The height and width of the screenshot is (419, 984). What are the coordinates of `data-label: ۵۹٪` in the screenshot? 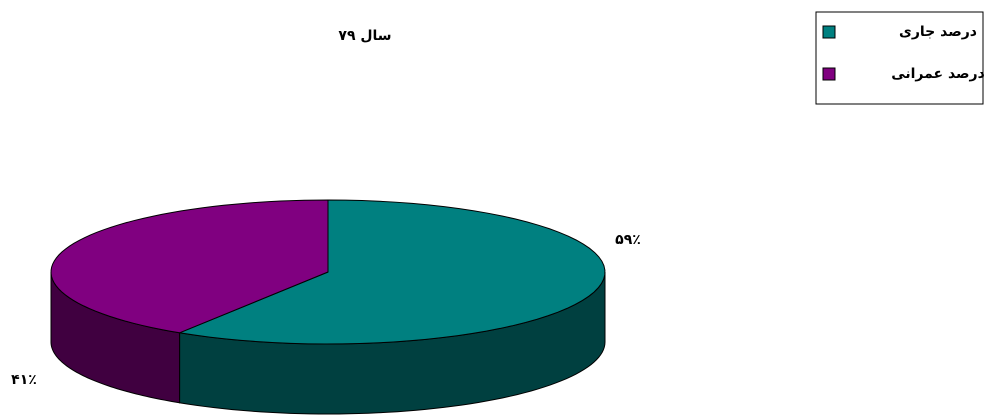 It's located at (628, 240).